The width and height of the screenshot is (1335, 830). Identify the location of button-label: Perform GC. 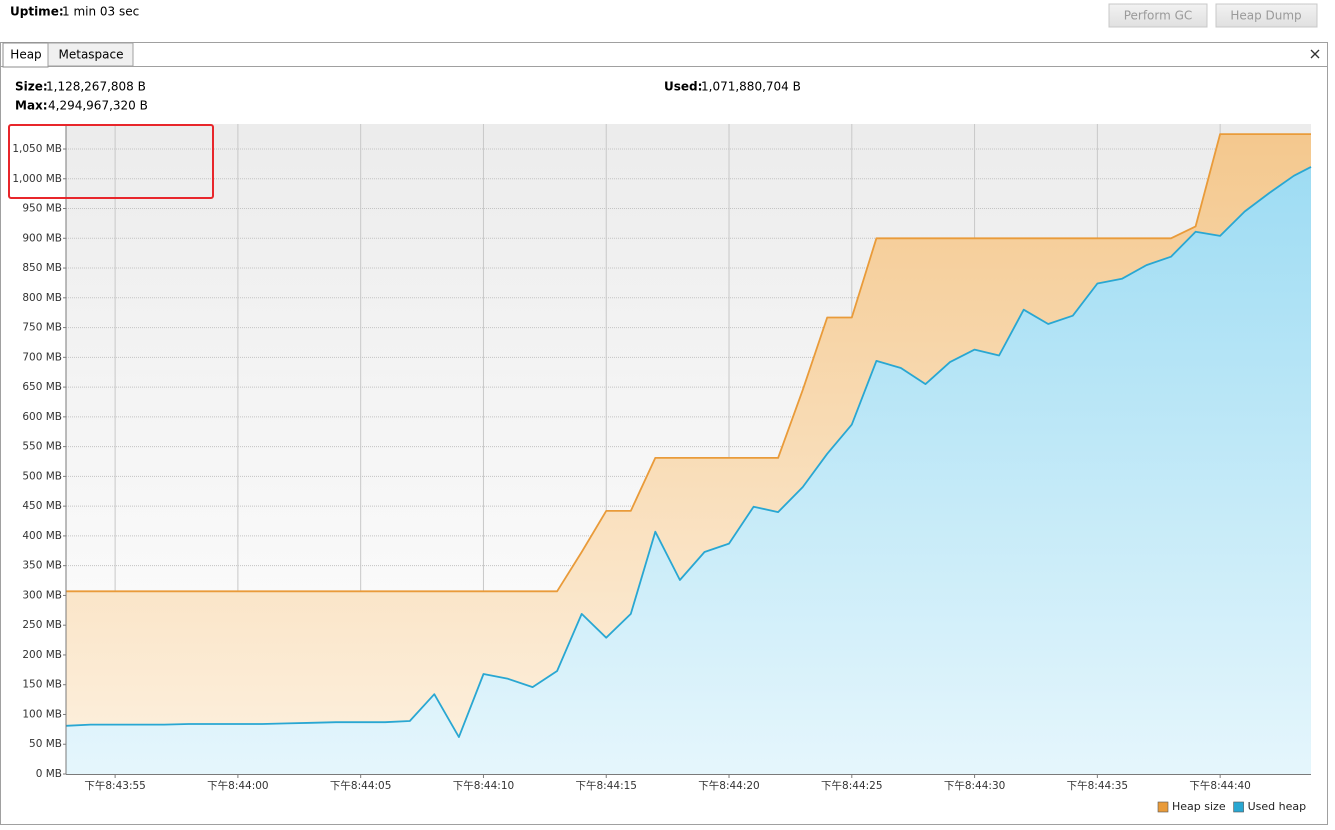
(1158, 16).